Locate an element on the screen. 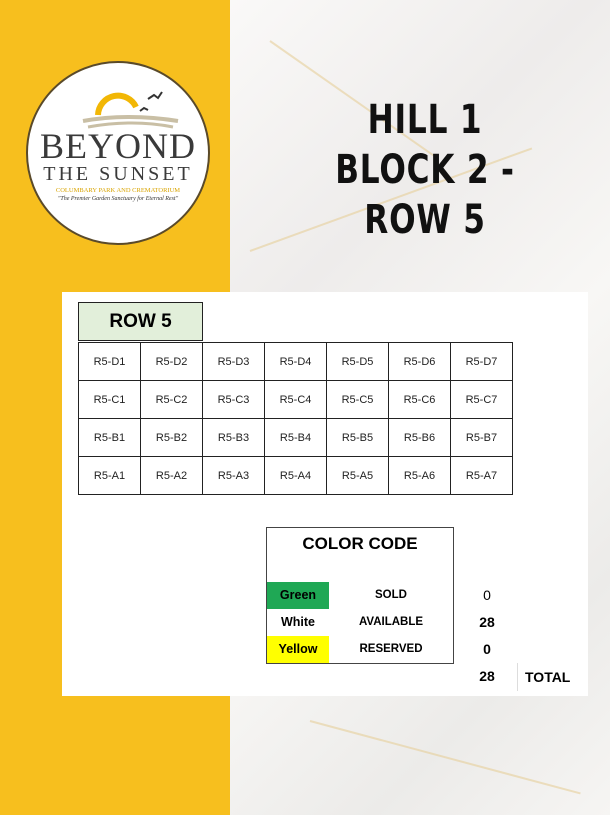  total-label: TOTAL is located at coordinates (543, 677).